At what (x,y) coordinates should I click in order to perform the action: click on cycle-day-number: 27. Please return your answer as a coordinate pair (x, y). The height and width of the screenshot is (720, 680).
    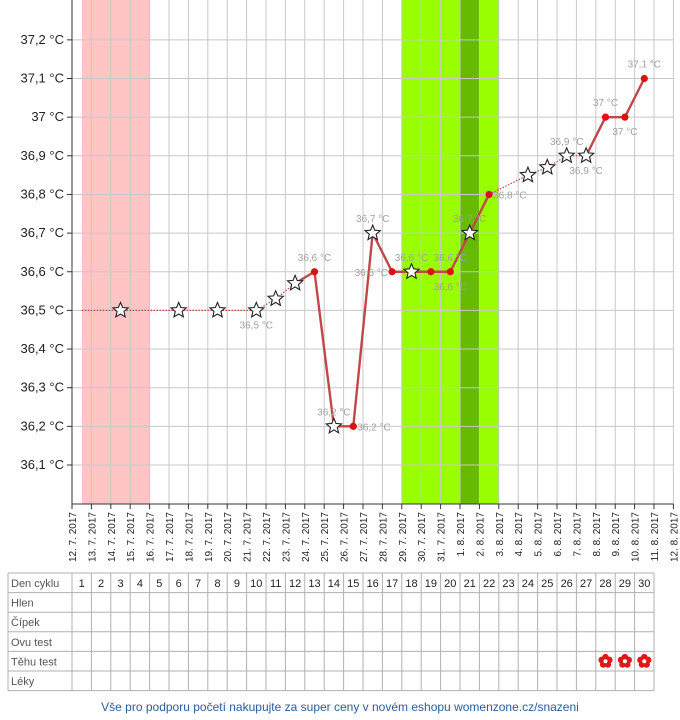
    Looking at the image, I should click on (586, 584).